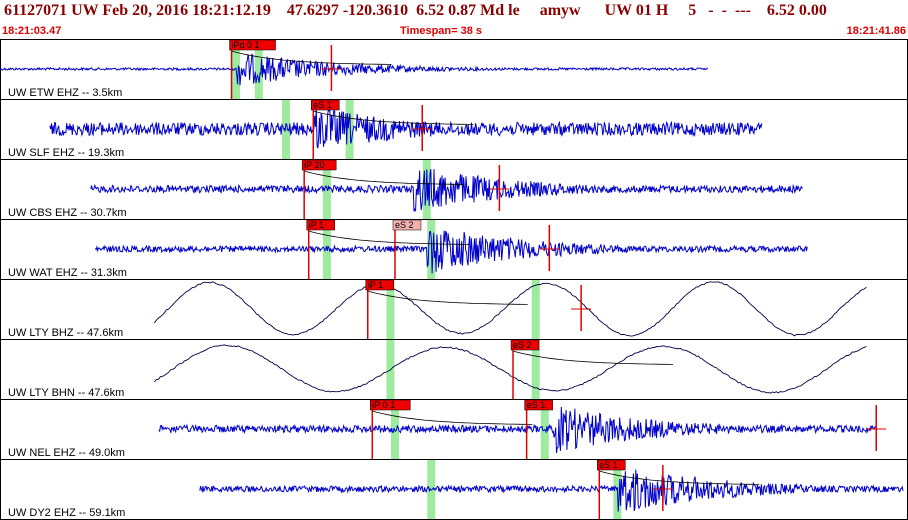 The image size is (908, 520). What do you see at coordinates (67, 273) in the screenshot?
I see `station-label: UW WAT EHZ -- 31.3km` at bounding box center [67, 273].